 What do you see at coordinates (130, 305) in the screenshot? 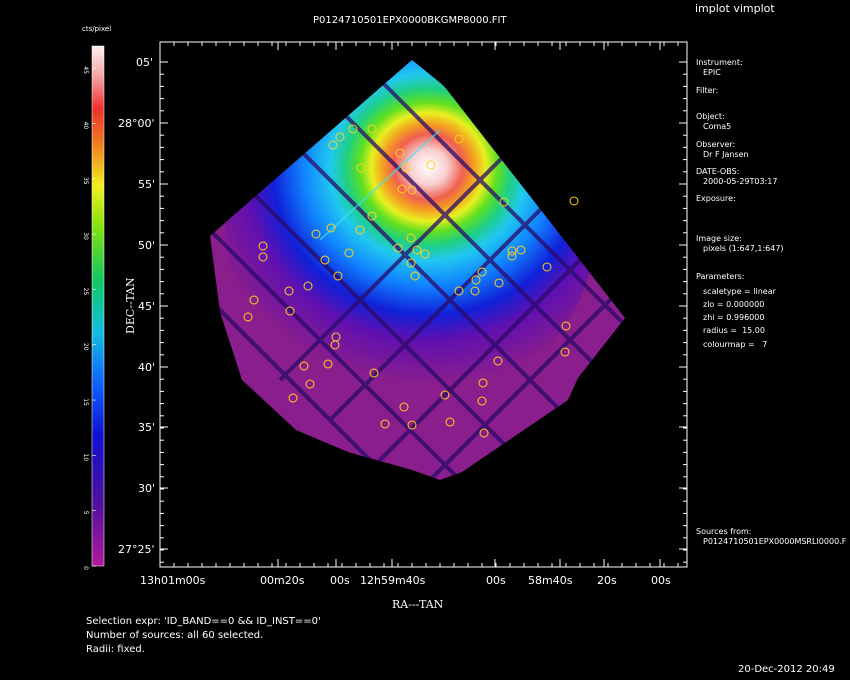
I see `y-axis-label: DEC--TAN` at bounding box center [130, 305].